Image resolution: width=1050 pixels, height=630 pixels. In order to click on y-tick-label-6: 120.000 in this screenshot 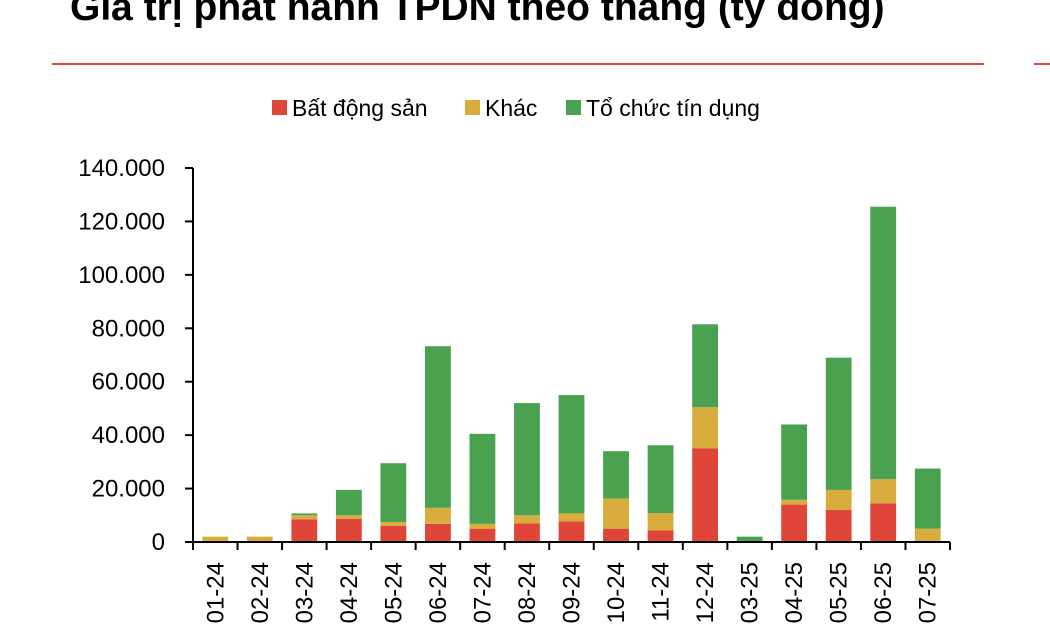, I will do `click(121, 221)`.